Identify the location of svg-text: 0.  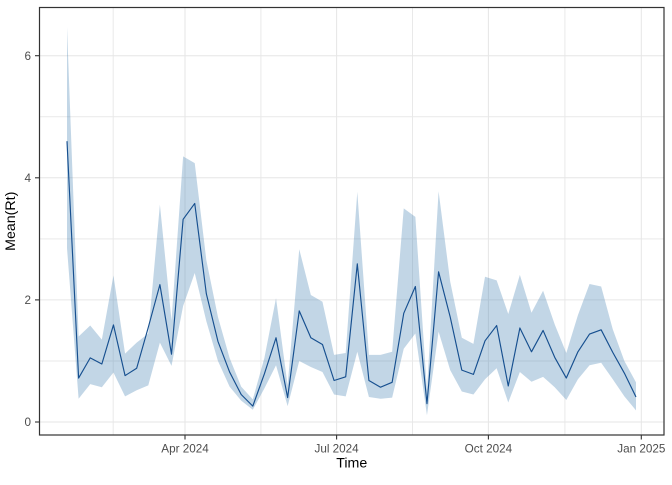
(27, 422).